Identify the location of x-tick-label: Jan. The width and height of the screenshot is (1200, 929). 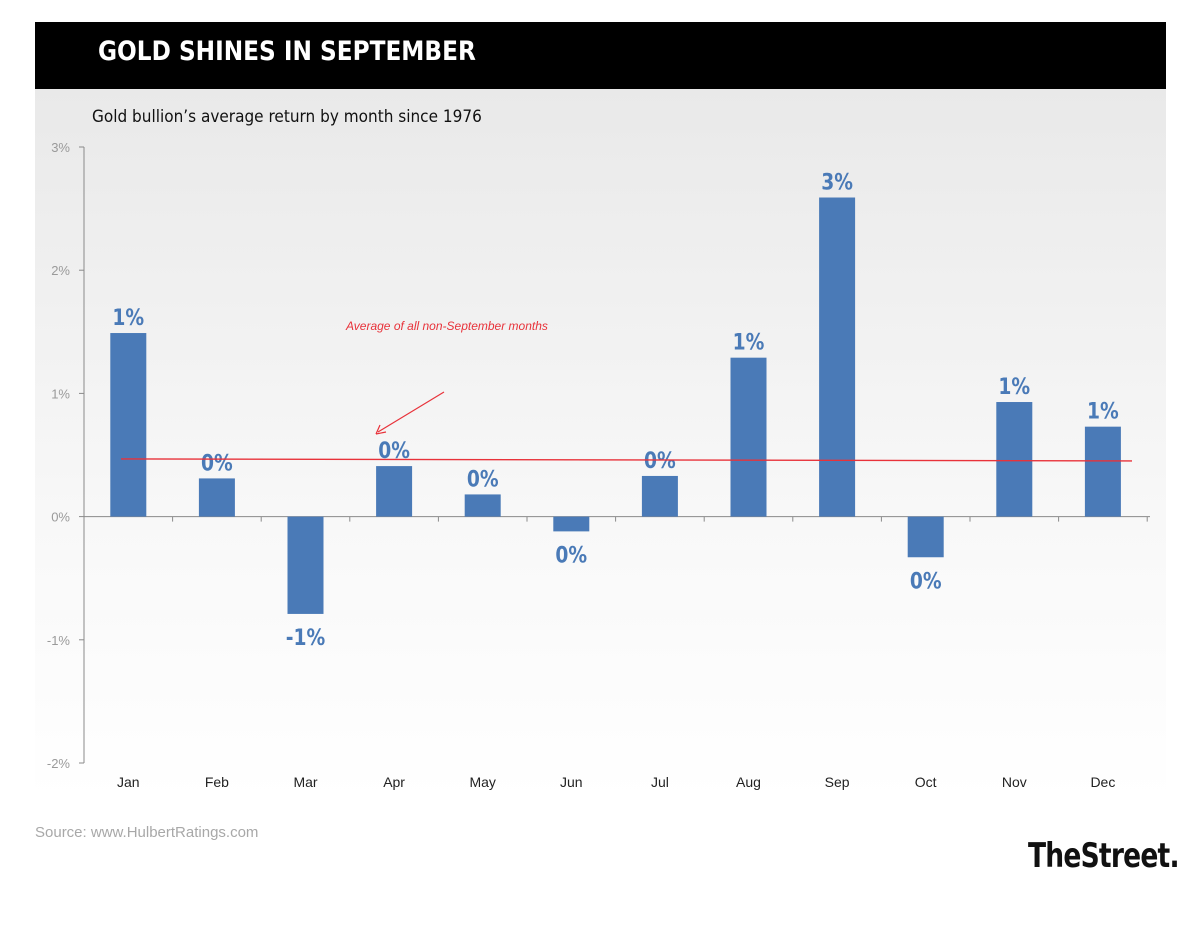
(128, 782).